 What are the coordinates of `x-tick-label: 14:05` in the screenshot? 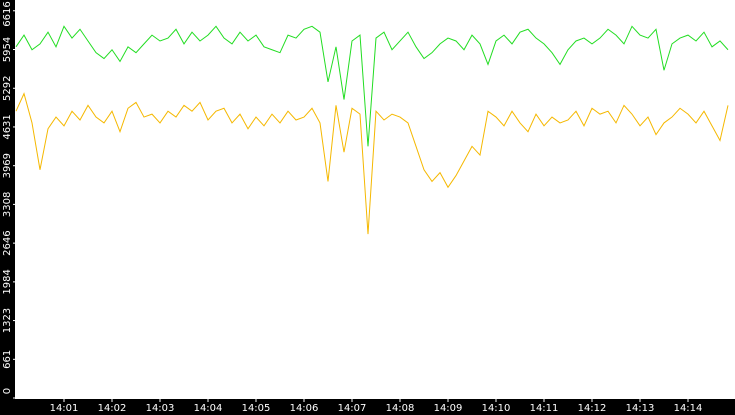 It's located at (256, 408).